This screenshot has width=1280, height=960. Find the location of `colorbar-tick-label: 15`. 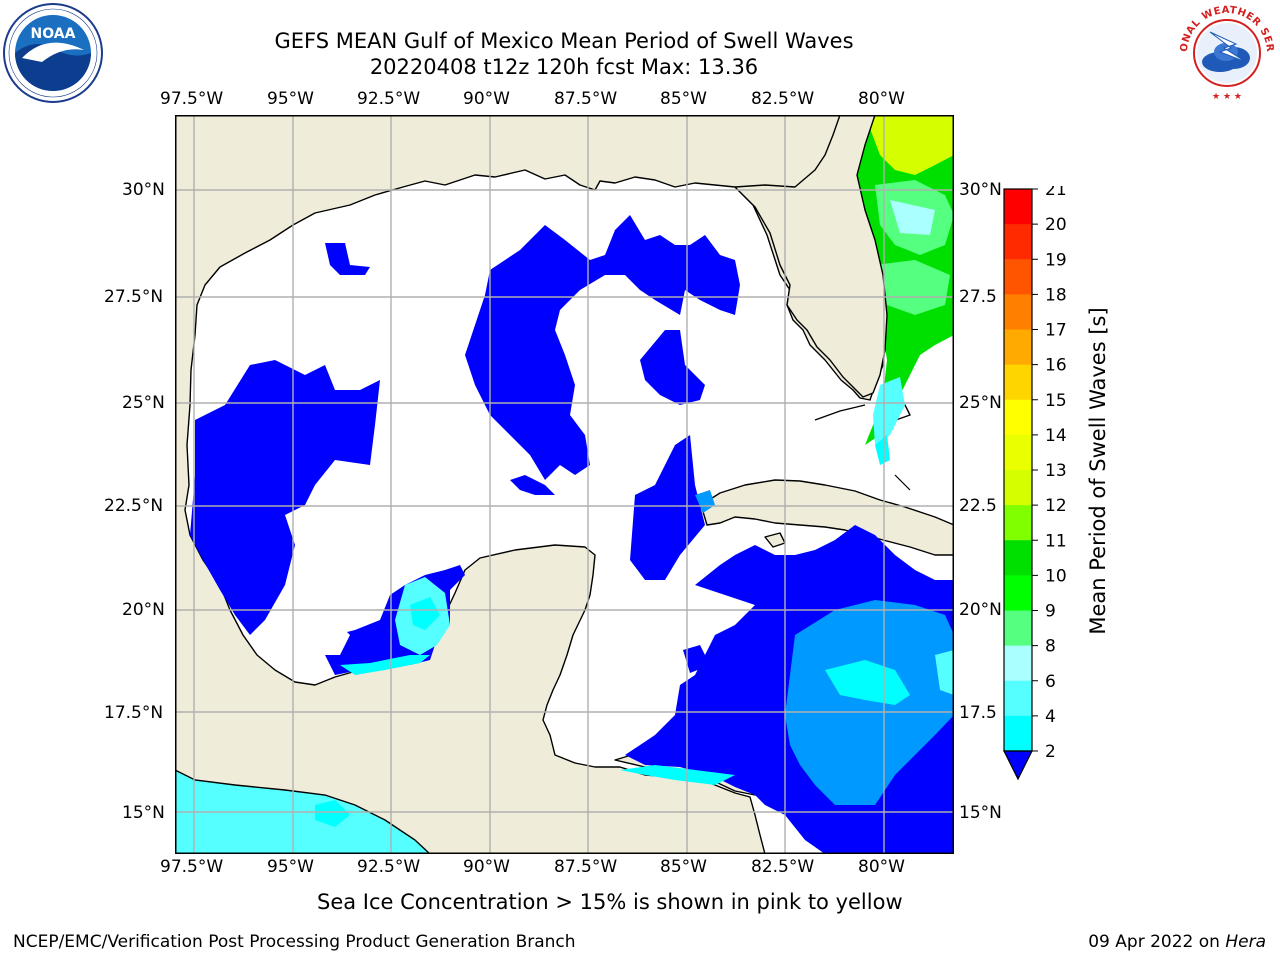

colorbar-tick-label: 15 is located at coordinates (1056, 401).